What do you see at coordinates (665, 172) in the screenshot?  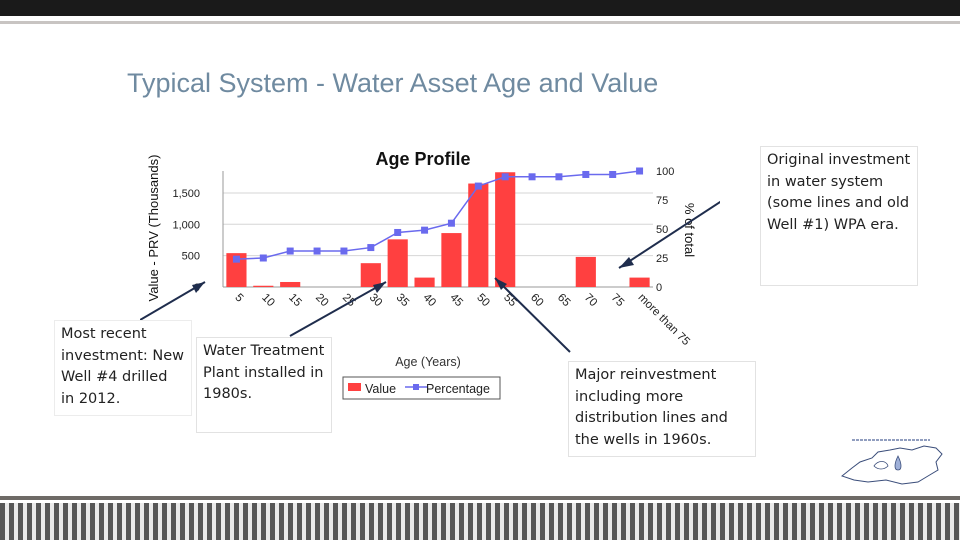 I see `y2-tick-label: 100` at bounding box center [665, 172].